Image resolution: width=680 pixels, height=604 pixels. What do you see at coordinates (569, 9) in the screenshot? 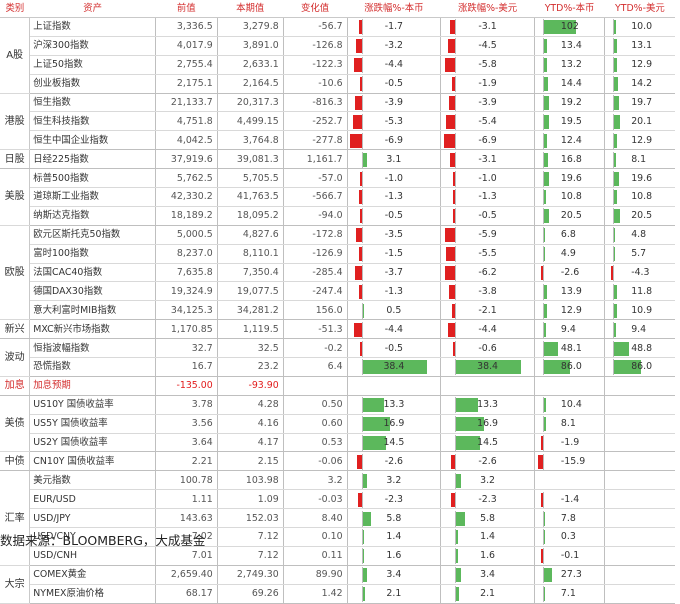
I see `header-ytd-local: YTD%-本币` at bounding box center [569, 9].